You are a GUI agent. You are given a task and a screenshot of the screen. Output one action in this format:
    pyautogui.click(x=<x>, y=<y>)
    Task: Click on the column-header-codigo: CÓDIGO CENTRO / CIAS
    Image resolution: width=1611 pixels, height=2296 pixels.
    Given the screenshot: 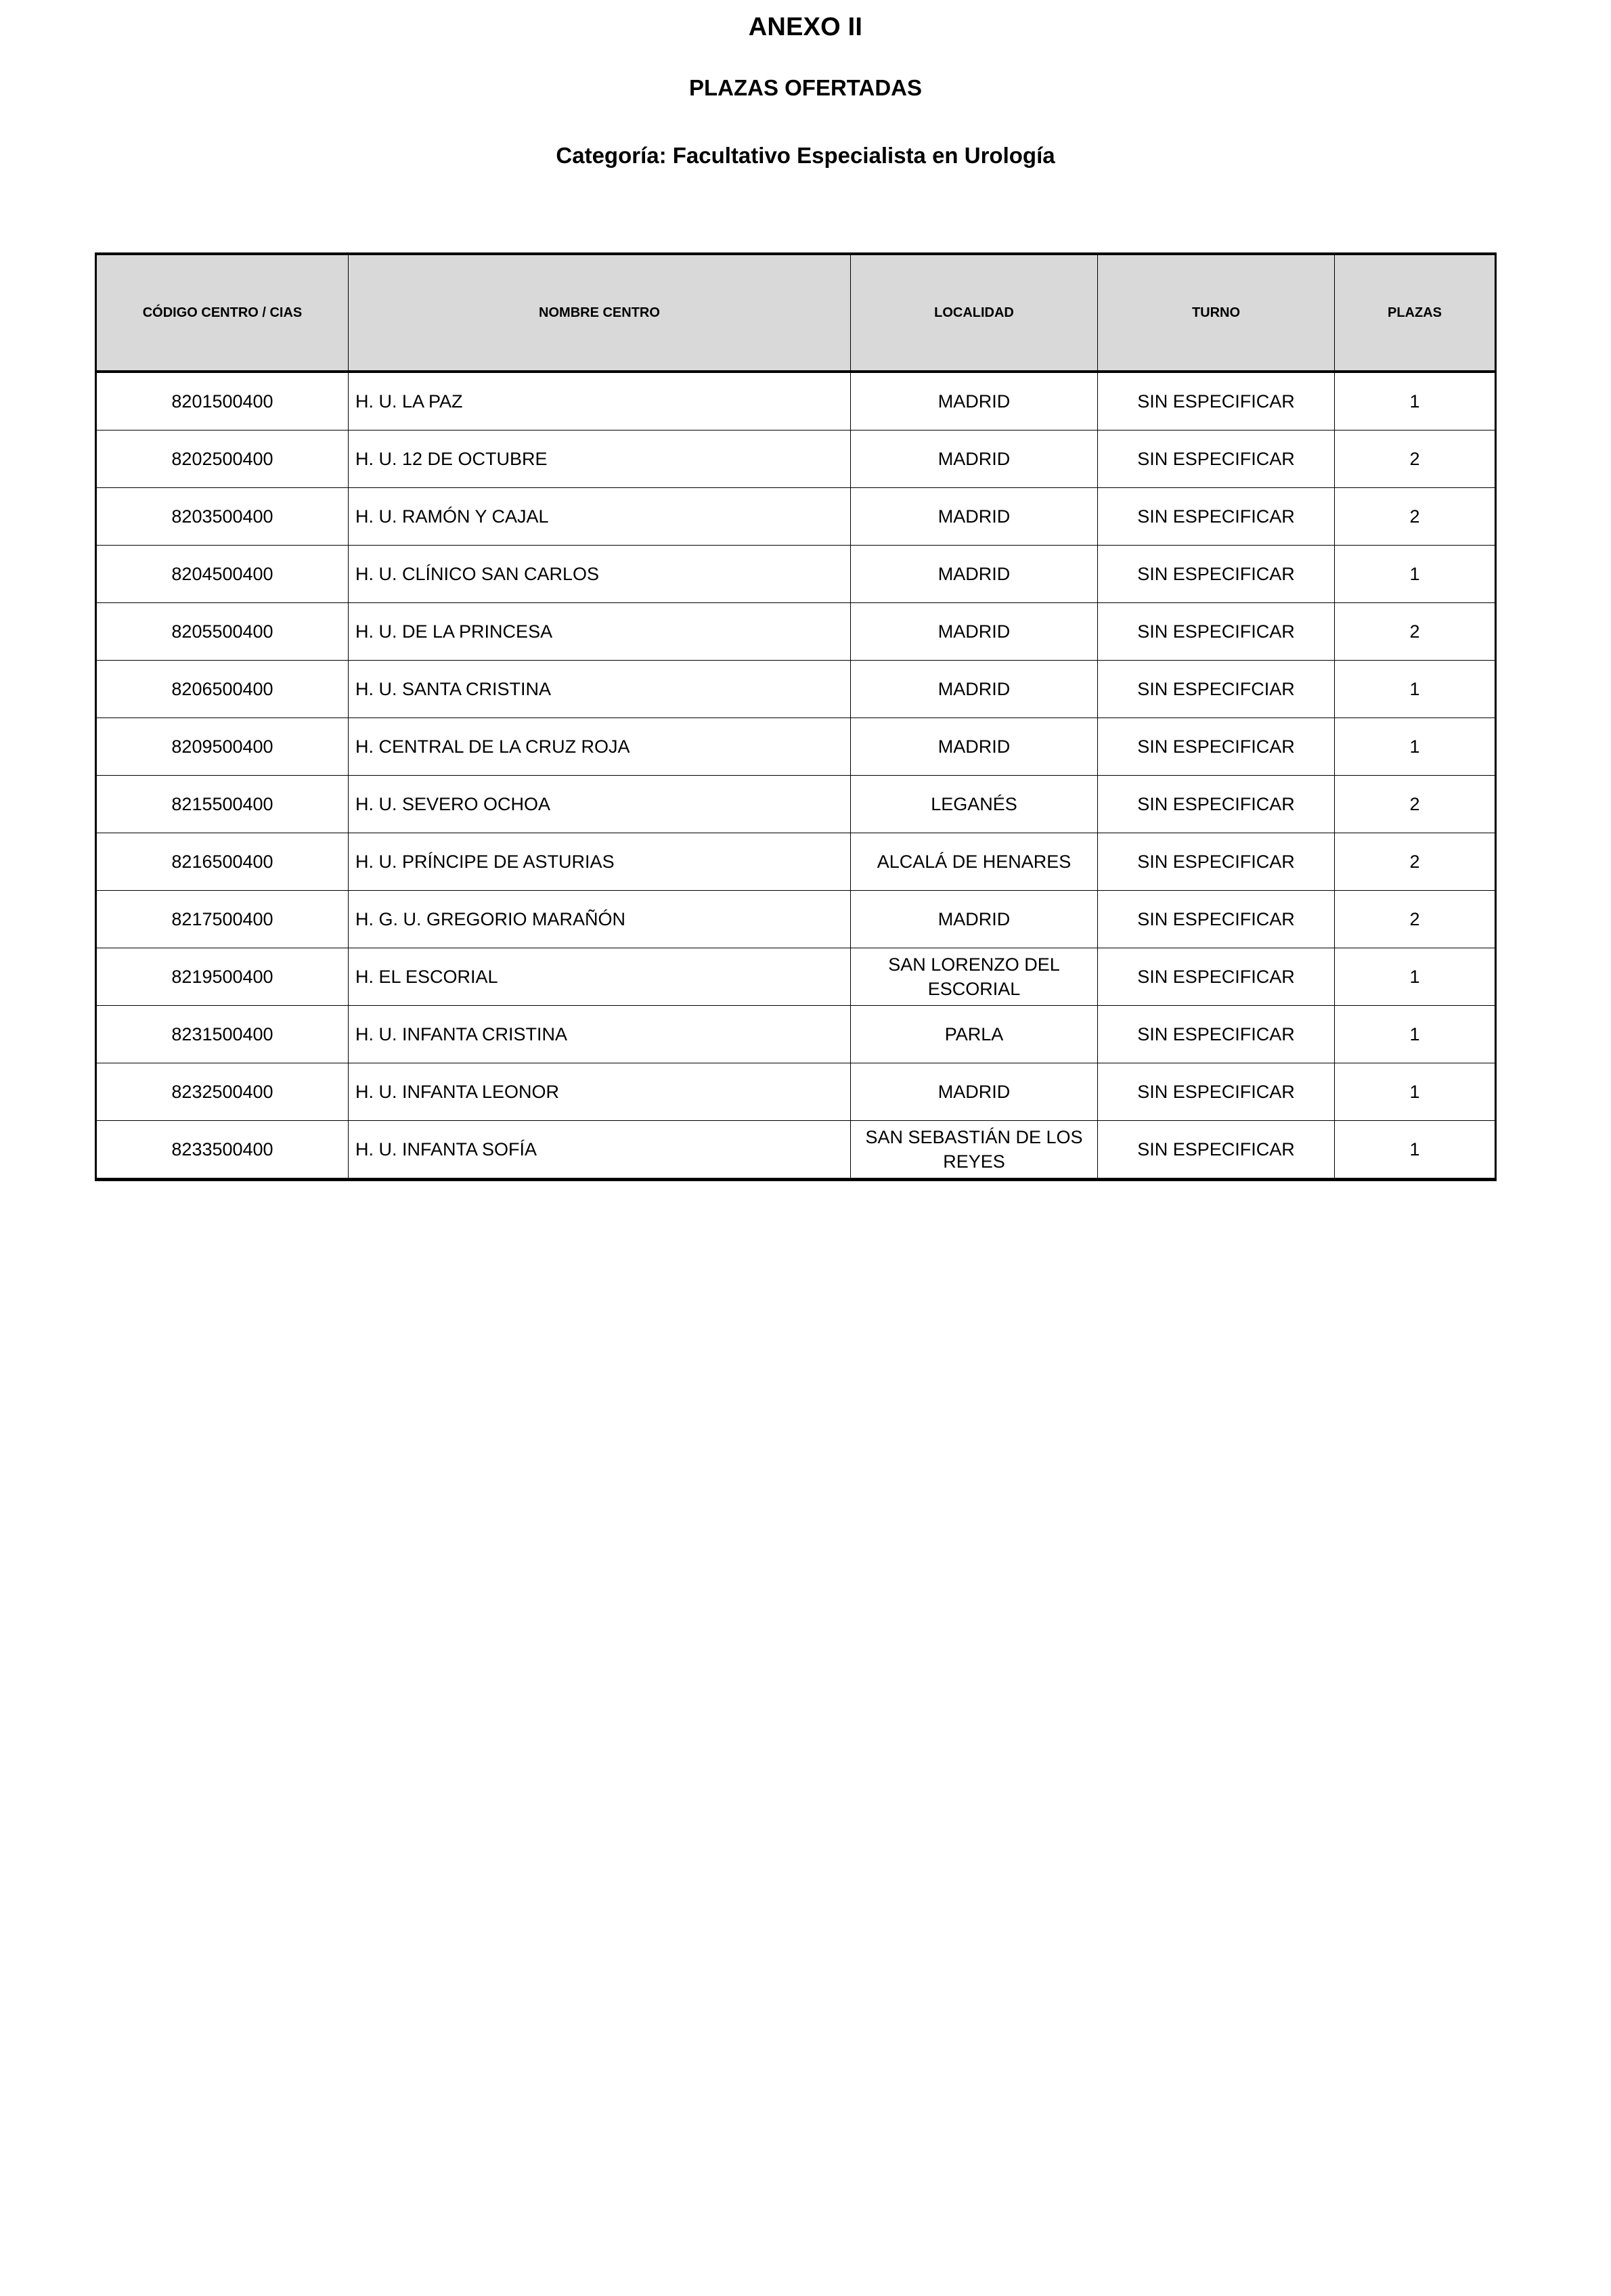 What is the action you would take?
    pyautogui.click(x=222, y=313)
    